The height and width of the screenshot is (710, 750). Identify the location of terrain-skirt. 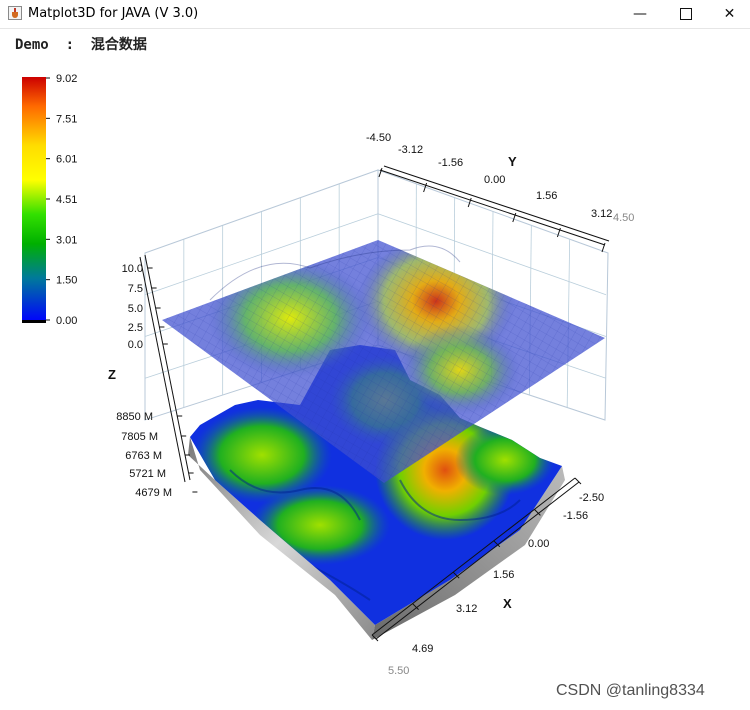
(376, 538).